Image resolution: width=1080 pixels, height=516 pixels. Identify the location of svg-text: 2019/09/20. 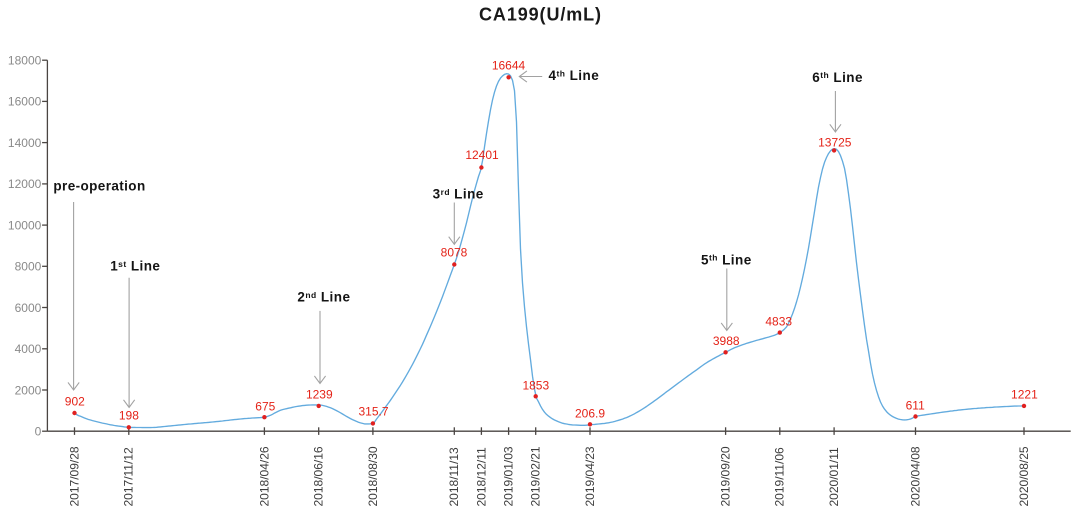
(726, 476).